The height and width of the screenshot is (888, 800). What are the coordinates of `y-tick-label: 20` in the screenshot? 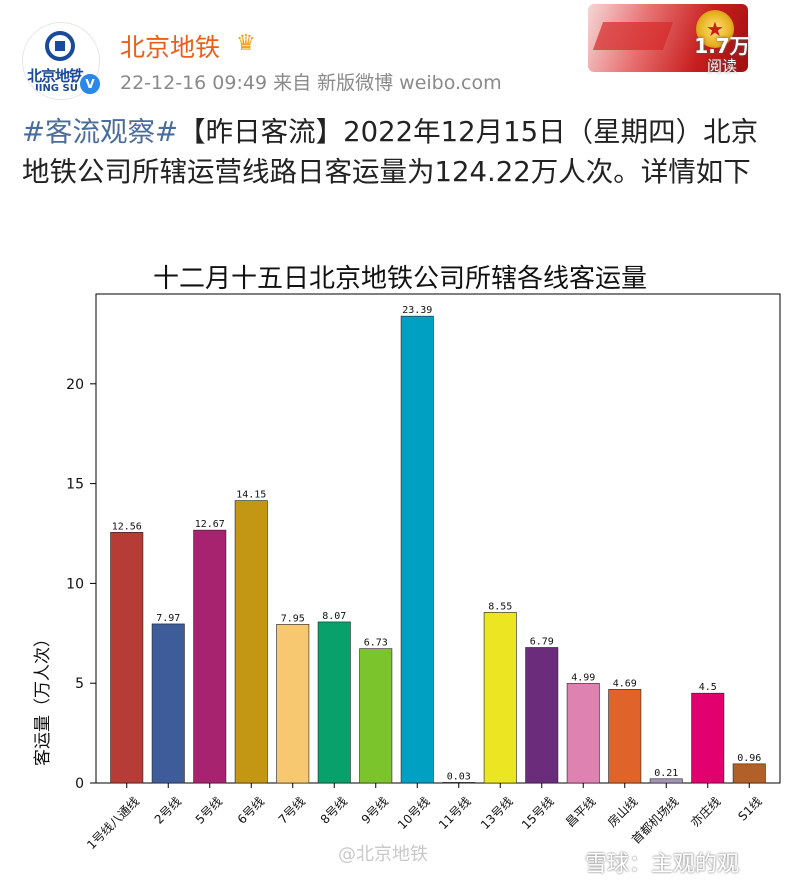 It's located at (75, 385).